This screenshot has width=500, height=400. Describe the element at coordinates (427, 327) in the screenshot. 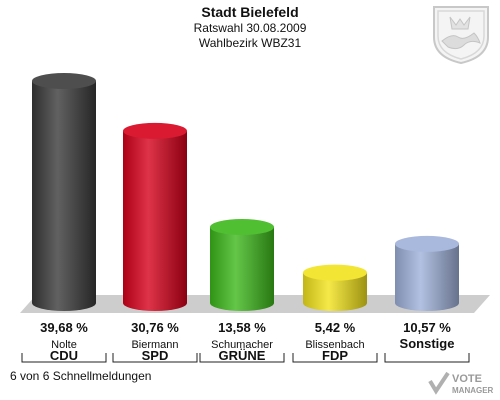

I see `value-label: 10,57 %` at that location.